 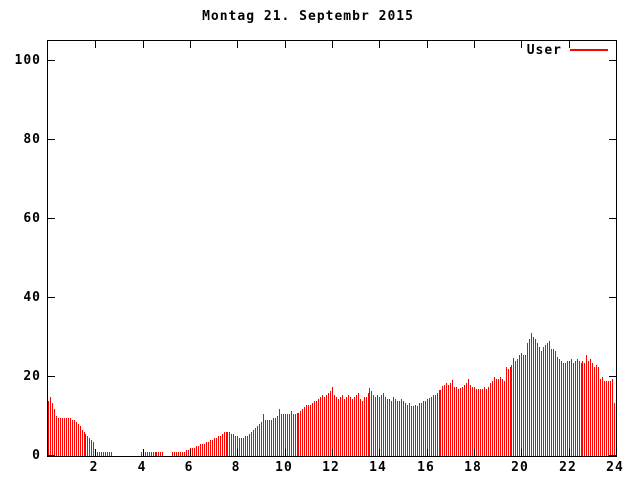 I want to click on y-tick-label: 0, so click(x=36, y=455).